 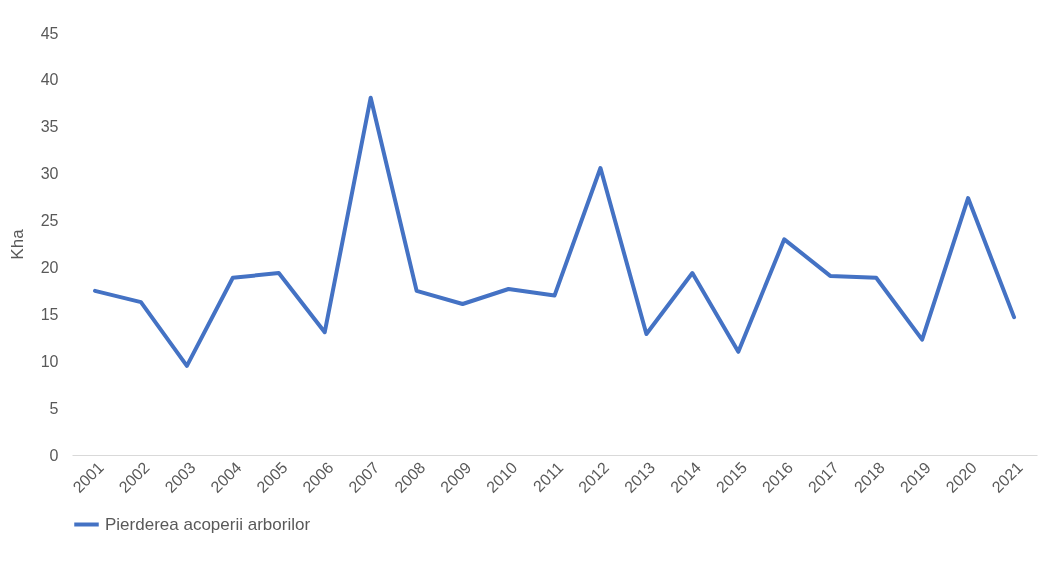 I want to click on y-tick-label: 30, so click(x=49, y=174).